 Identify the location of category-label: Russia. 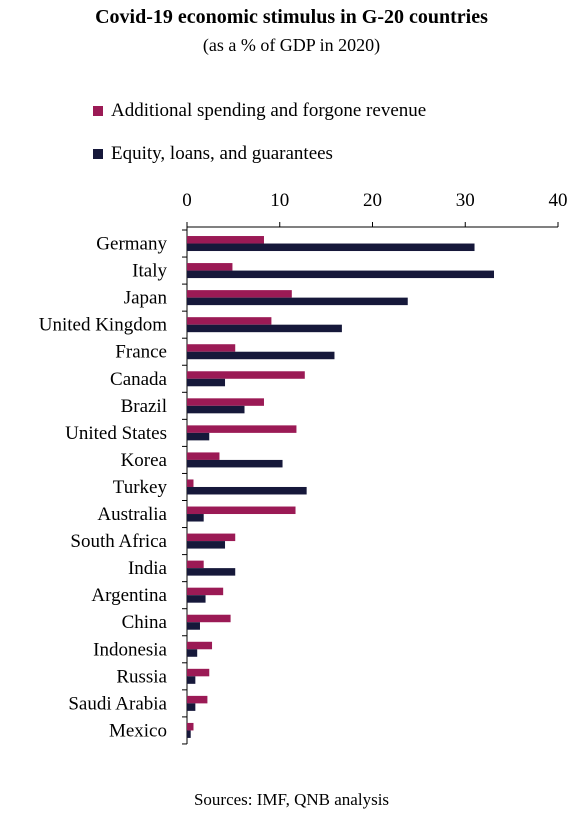
(141, 676).